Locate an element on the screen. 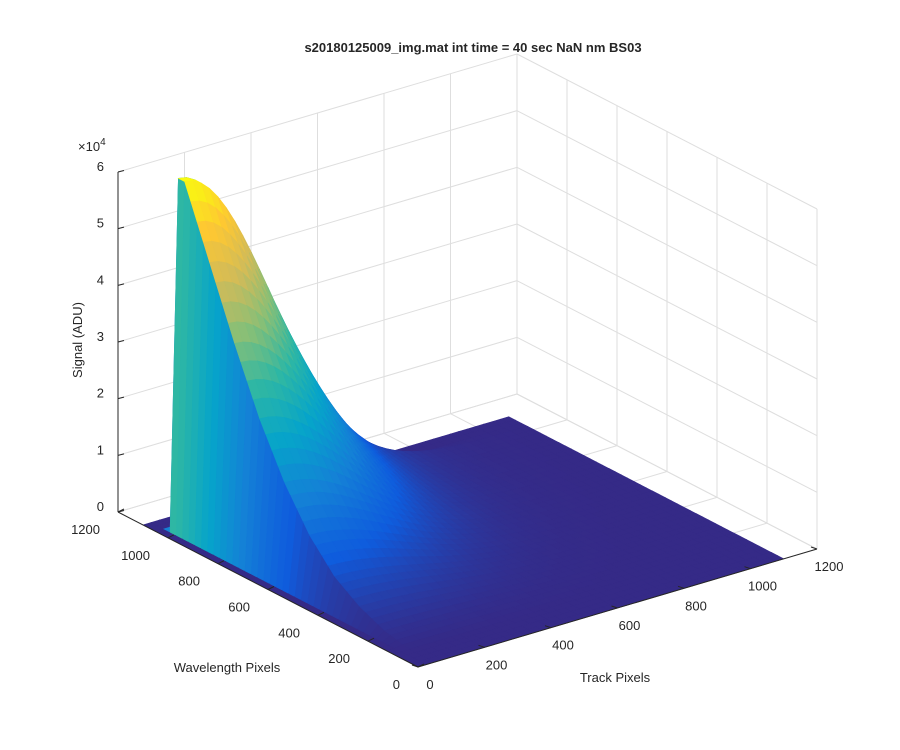 Image resolution: width=900 pixels, height=750 pixels. z-tick-label: 6 is located at coordinates (100, 166).